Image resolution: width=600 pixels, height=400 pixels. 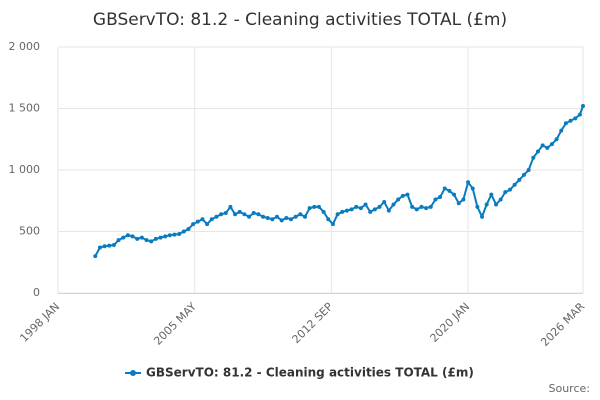 I want to click on y-tick-label: 1 000, so click(x=25, y=169).